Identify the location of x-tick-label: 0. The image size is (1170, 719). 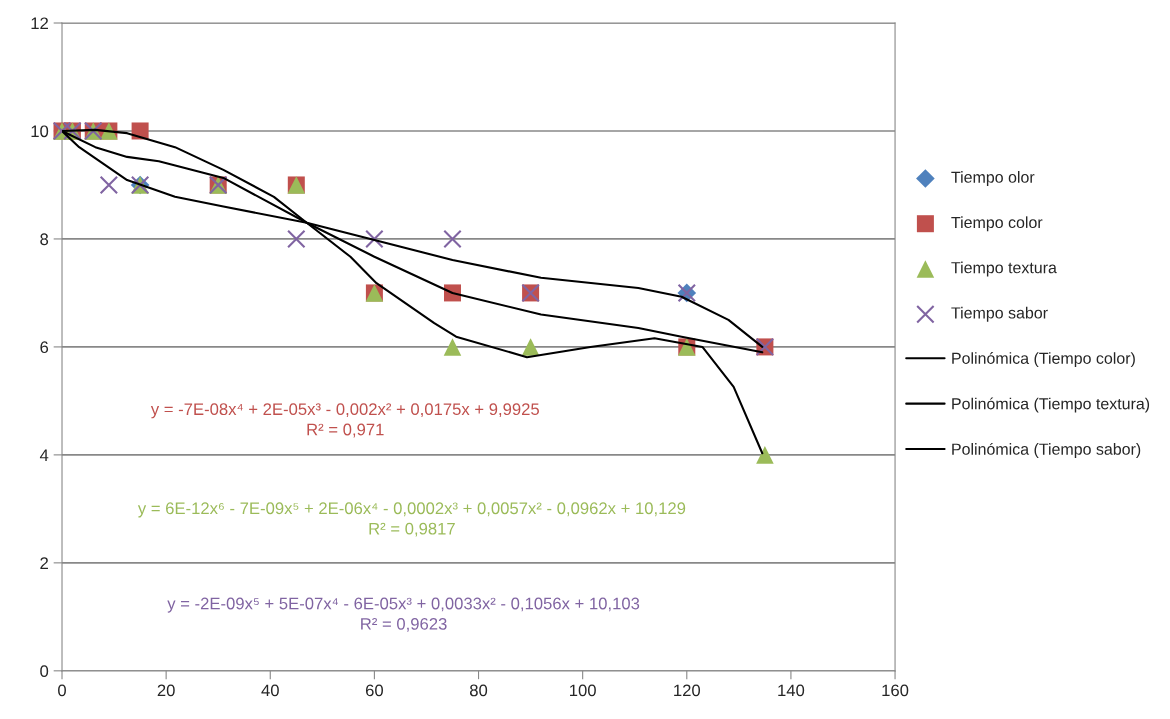
(62, 690).